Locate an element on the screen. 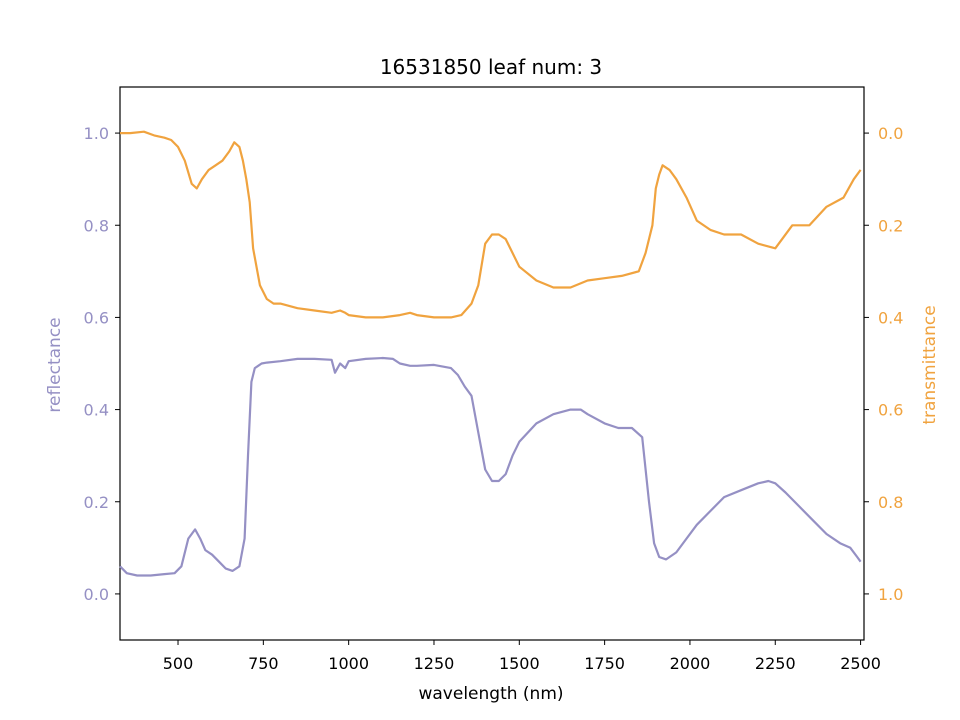 The image size is (960, 720). y-axis-right-label: transmittance is located at coordinates (930, 364).